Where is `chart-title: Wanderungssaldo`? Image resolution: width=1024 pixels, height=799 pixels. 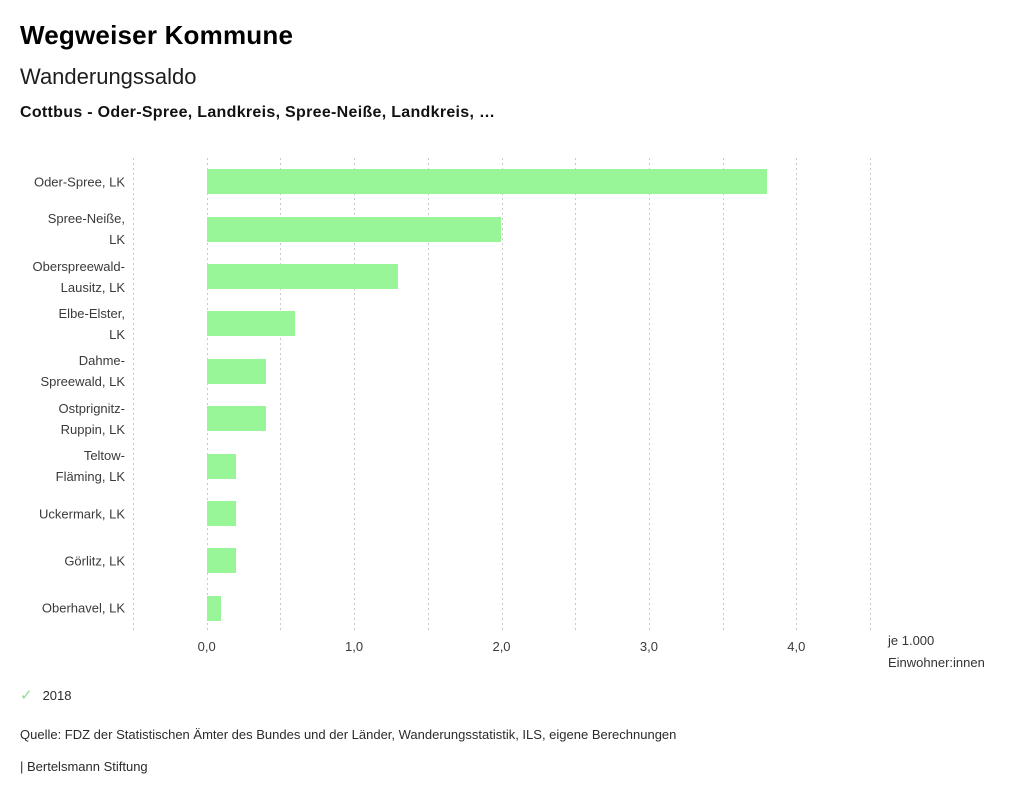
chart-title: Wanderungssaldo is located at coordinates (108, 76).